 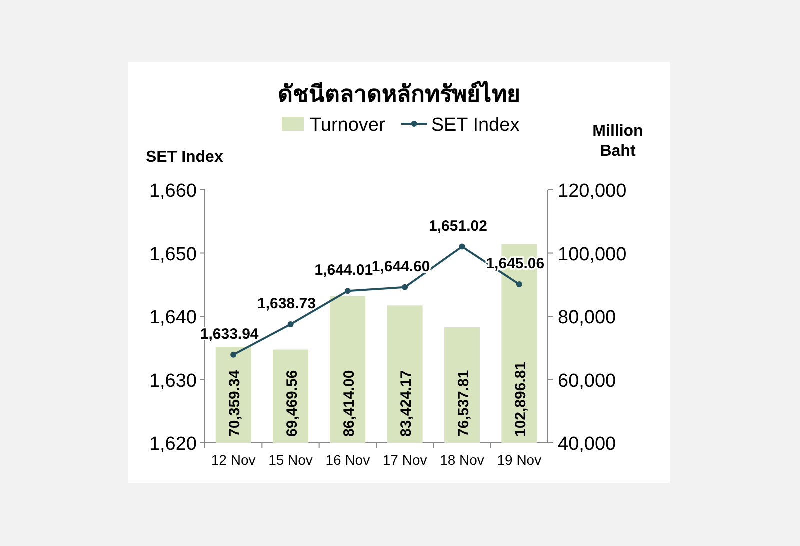 I want to click on x-tick-label: 19 Nov, so click(x=519, y=460).